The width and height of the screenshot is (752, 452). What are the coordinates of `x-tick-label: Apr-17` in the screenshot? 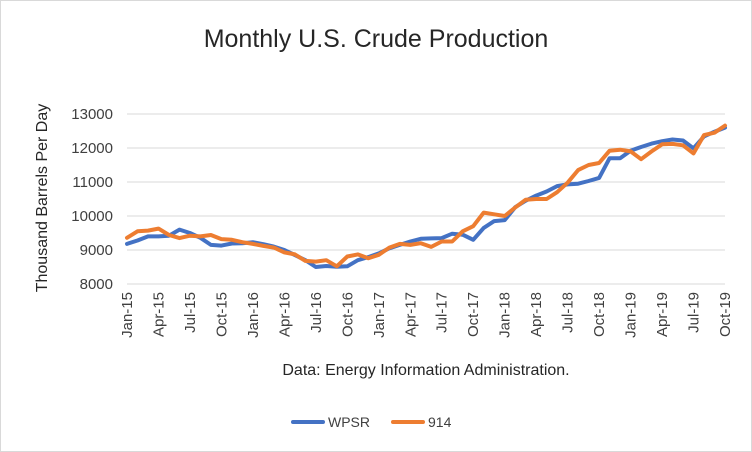 It's located at (410, 314).